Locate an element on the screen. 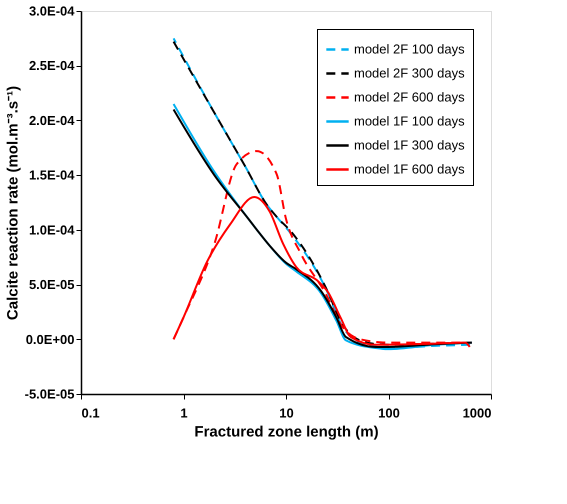 The height and width of the screenshot is (504, 567). x-tick-label: 1 is located at coordinates (184, 413).